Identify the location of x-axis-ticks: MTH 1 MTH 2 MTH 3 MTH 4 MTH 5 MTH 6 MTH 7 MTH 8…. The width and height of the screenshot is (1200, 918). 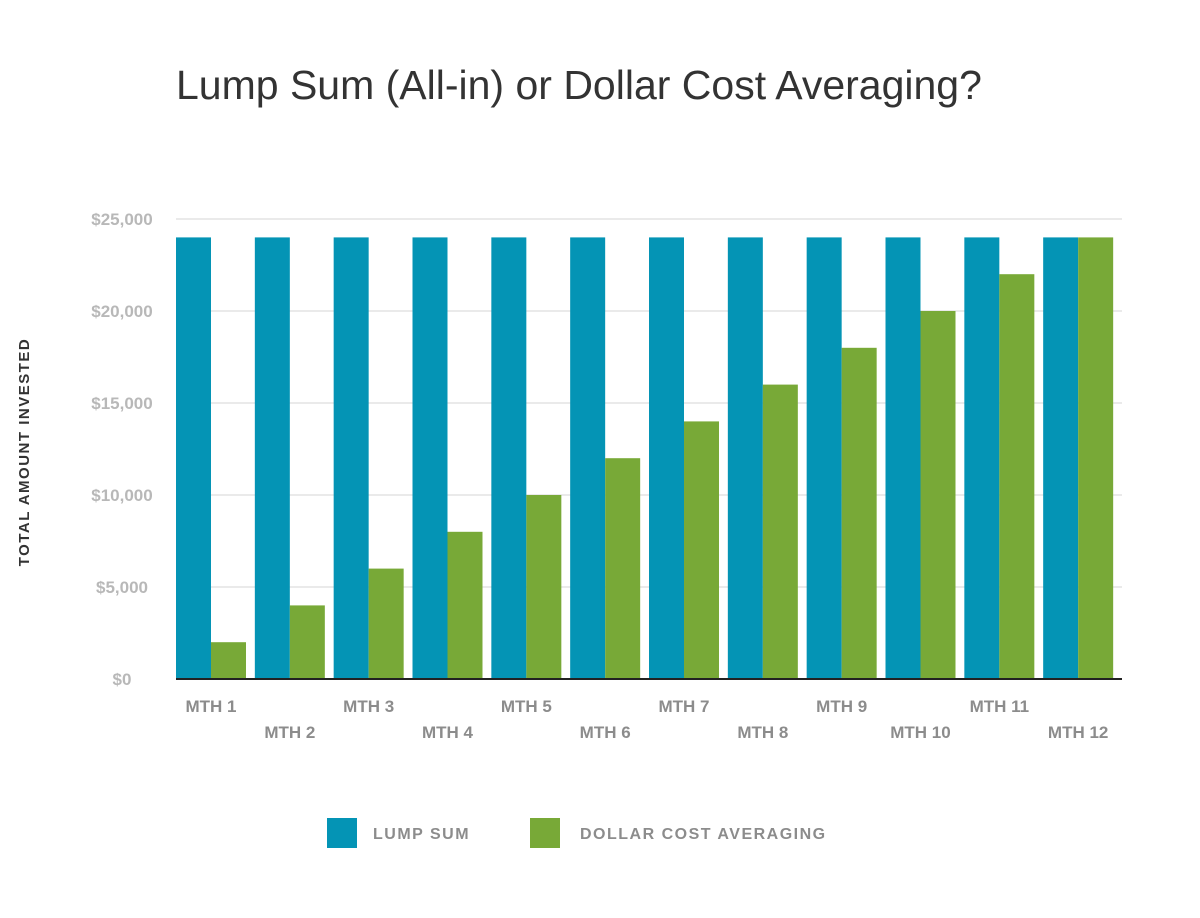
(647, 719).